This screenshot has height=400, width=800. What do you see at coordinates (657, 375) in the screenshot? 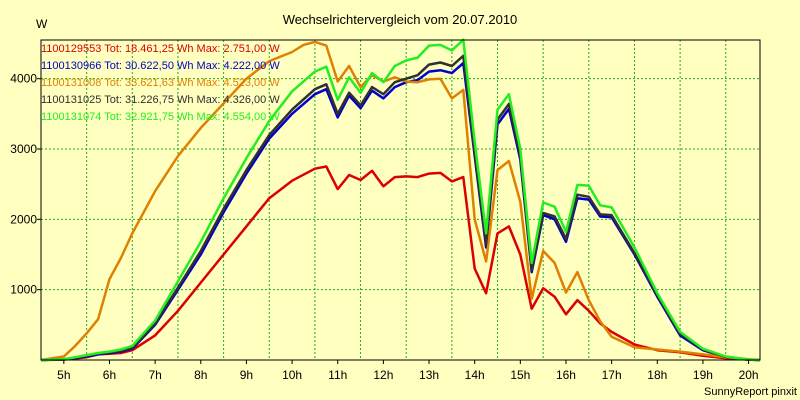
I see `x-tick-label: 18h` at bounding box center [657, 375].